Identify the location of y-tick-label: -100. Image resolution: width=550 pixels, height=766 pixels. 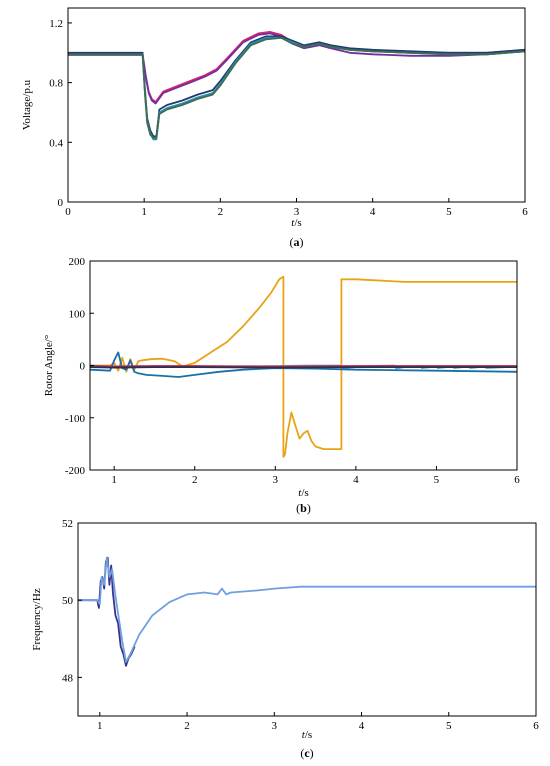
(75, 419).